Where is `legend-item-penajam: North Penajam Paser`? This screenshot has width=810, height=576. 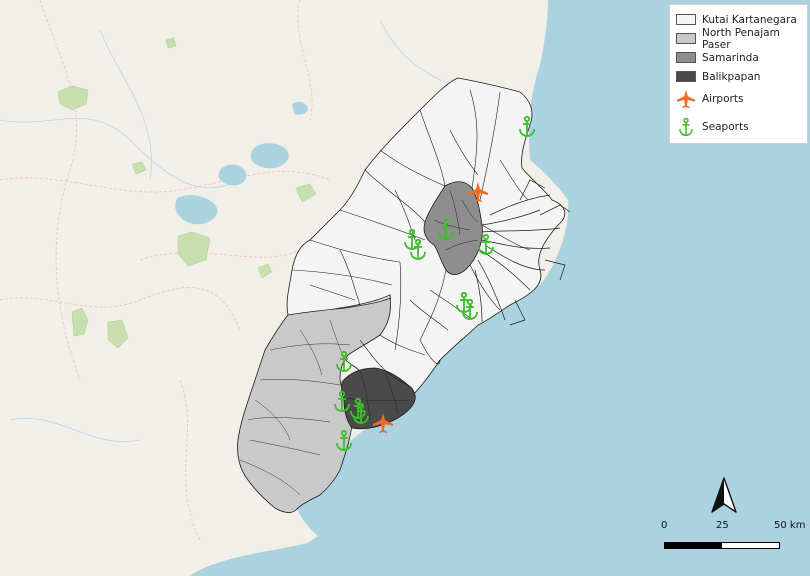 legend-item-penajam: North Penajam Paser is located at coordinates (738, 39).